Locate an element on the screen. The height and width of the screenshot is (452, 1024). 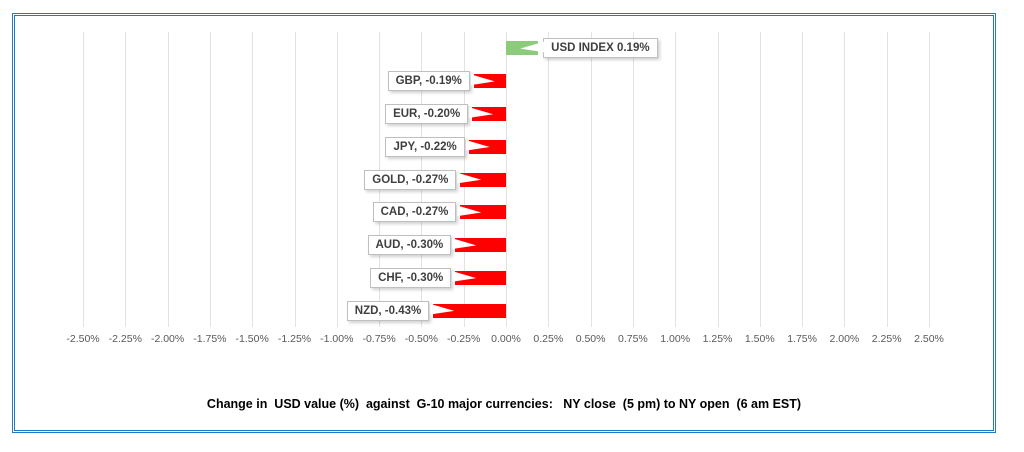
x-axis-tick-label: 1.75% is located at coordinates (802, 339).